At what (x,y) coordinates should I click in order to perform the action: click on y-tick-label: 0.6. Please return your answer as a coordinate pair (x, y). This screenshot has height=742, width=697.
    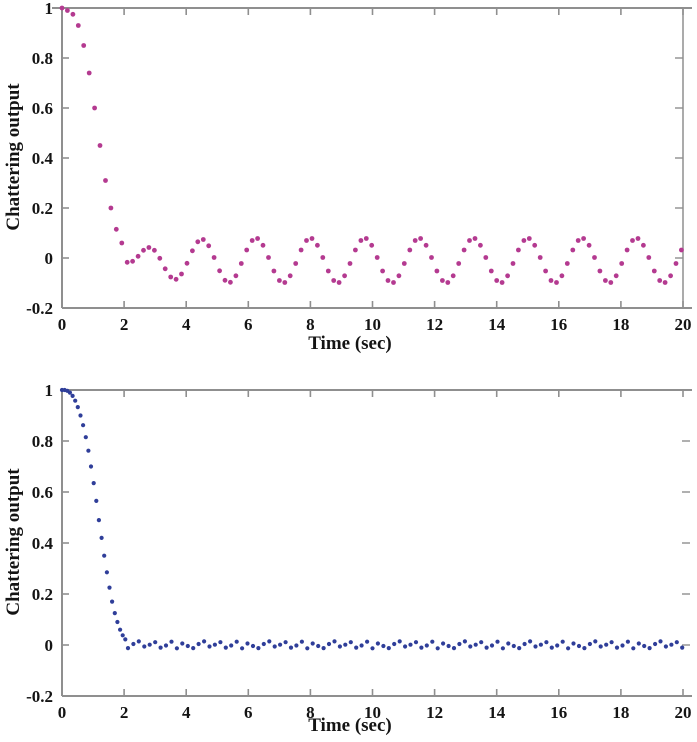
    Looking at the image, I should click on (42, 108).